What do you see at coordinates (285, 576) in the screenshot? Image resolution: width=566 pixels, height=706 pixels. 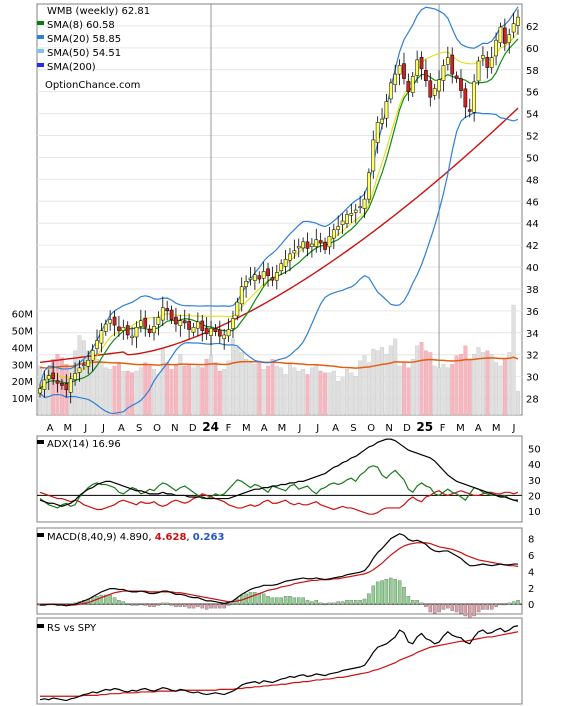 I see `macd-series: 0 2 4 6 8` at bounding box center [285, 576].